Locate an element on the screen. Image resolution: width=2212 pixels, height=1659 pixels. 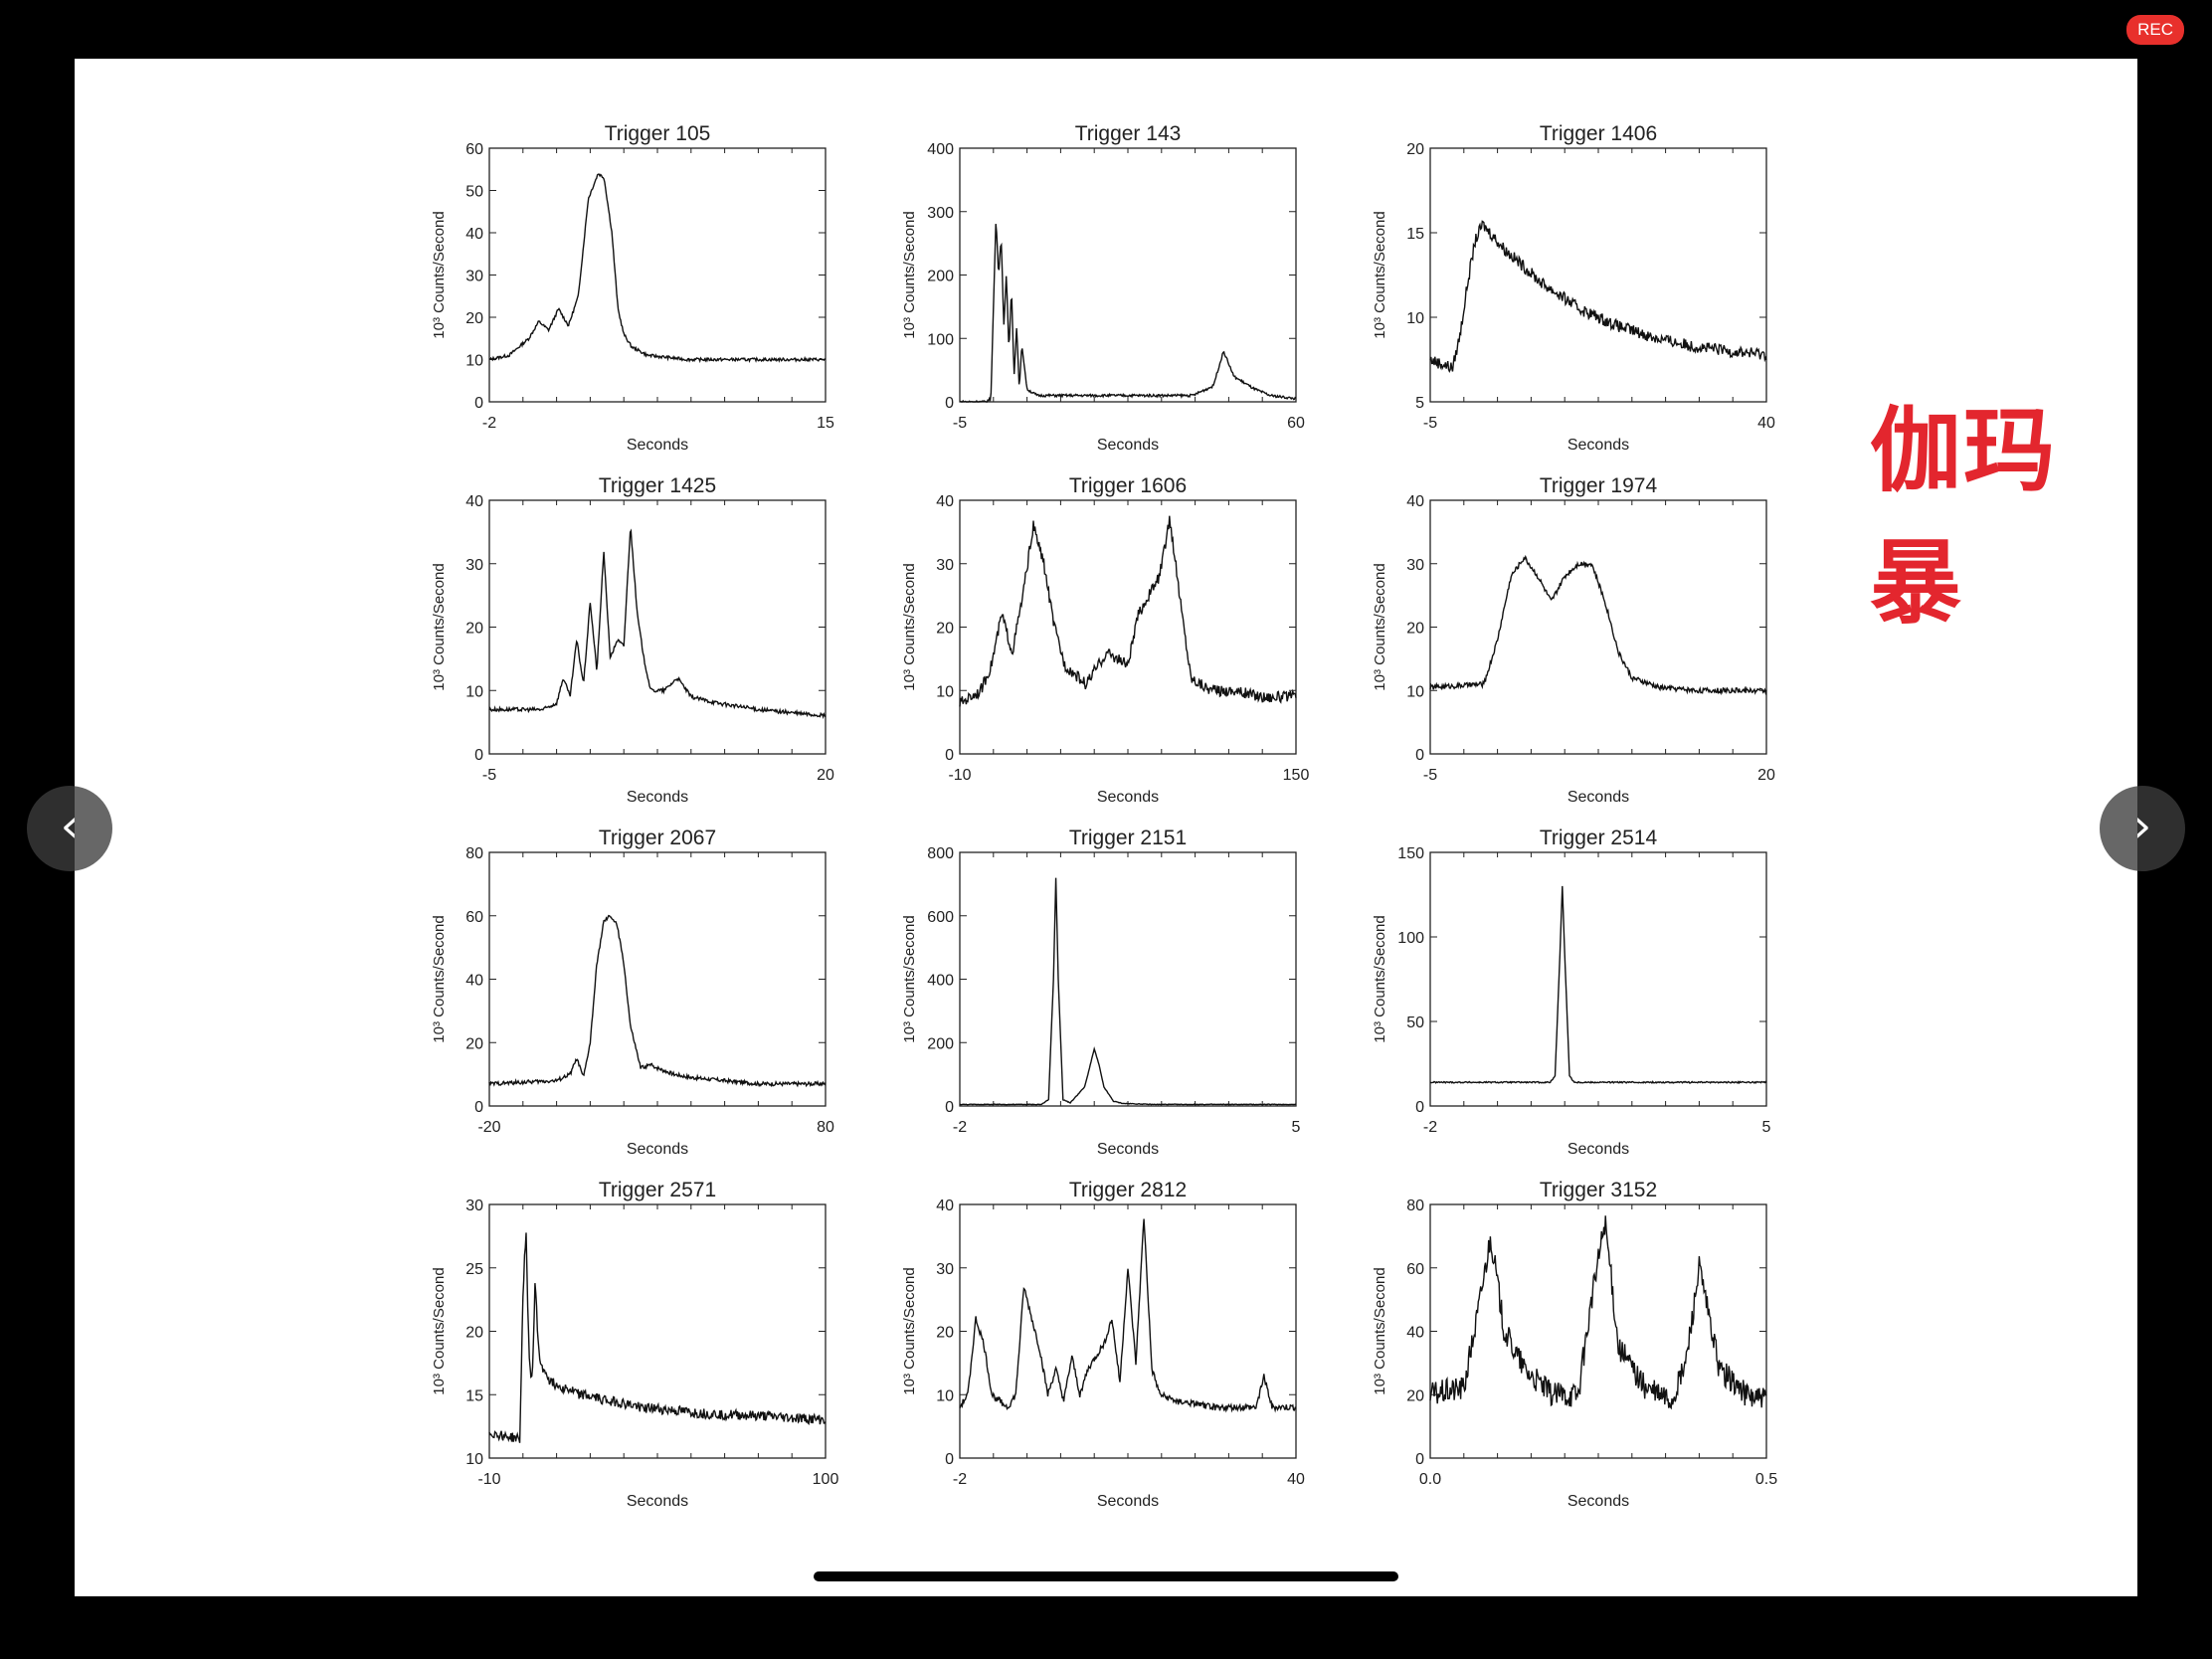
y-tick-label: 300 is located at coordinates (940, 213).